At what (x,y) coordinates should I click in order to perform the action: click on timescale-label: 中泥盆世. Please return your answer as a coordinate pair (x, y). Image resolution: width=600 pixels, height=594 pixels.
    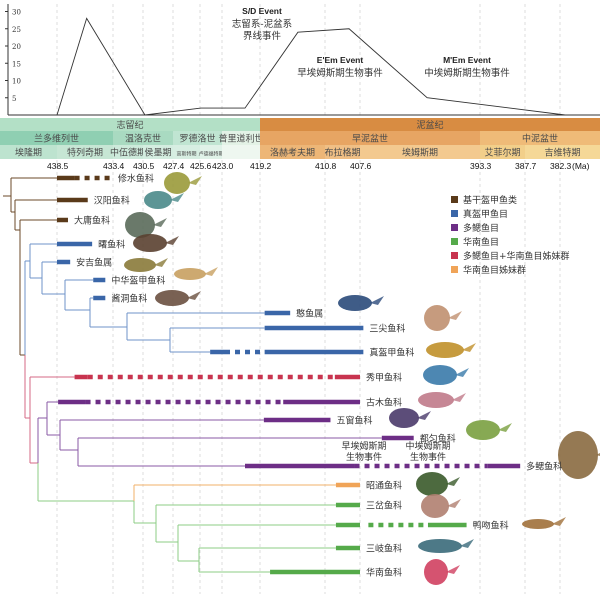
    Looking at the image, I should click on (540, 139).